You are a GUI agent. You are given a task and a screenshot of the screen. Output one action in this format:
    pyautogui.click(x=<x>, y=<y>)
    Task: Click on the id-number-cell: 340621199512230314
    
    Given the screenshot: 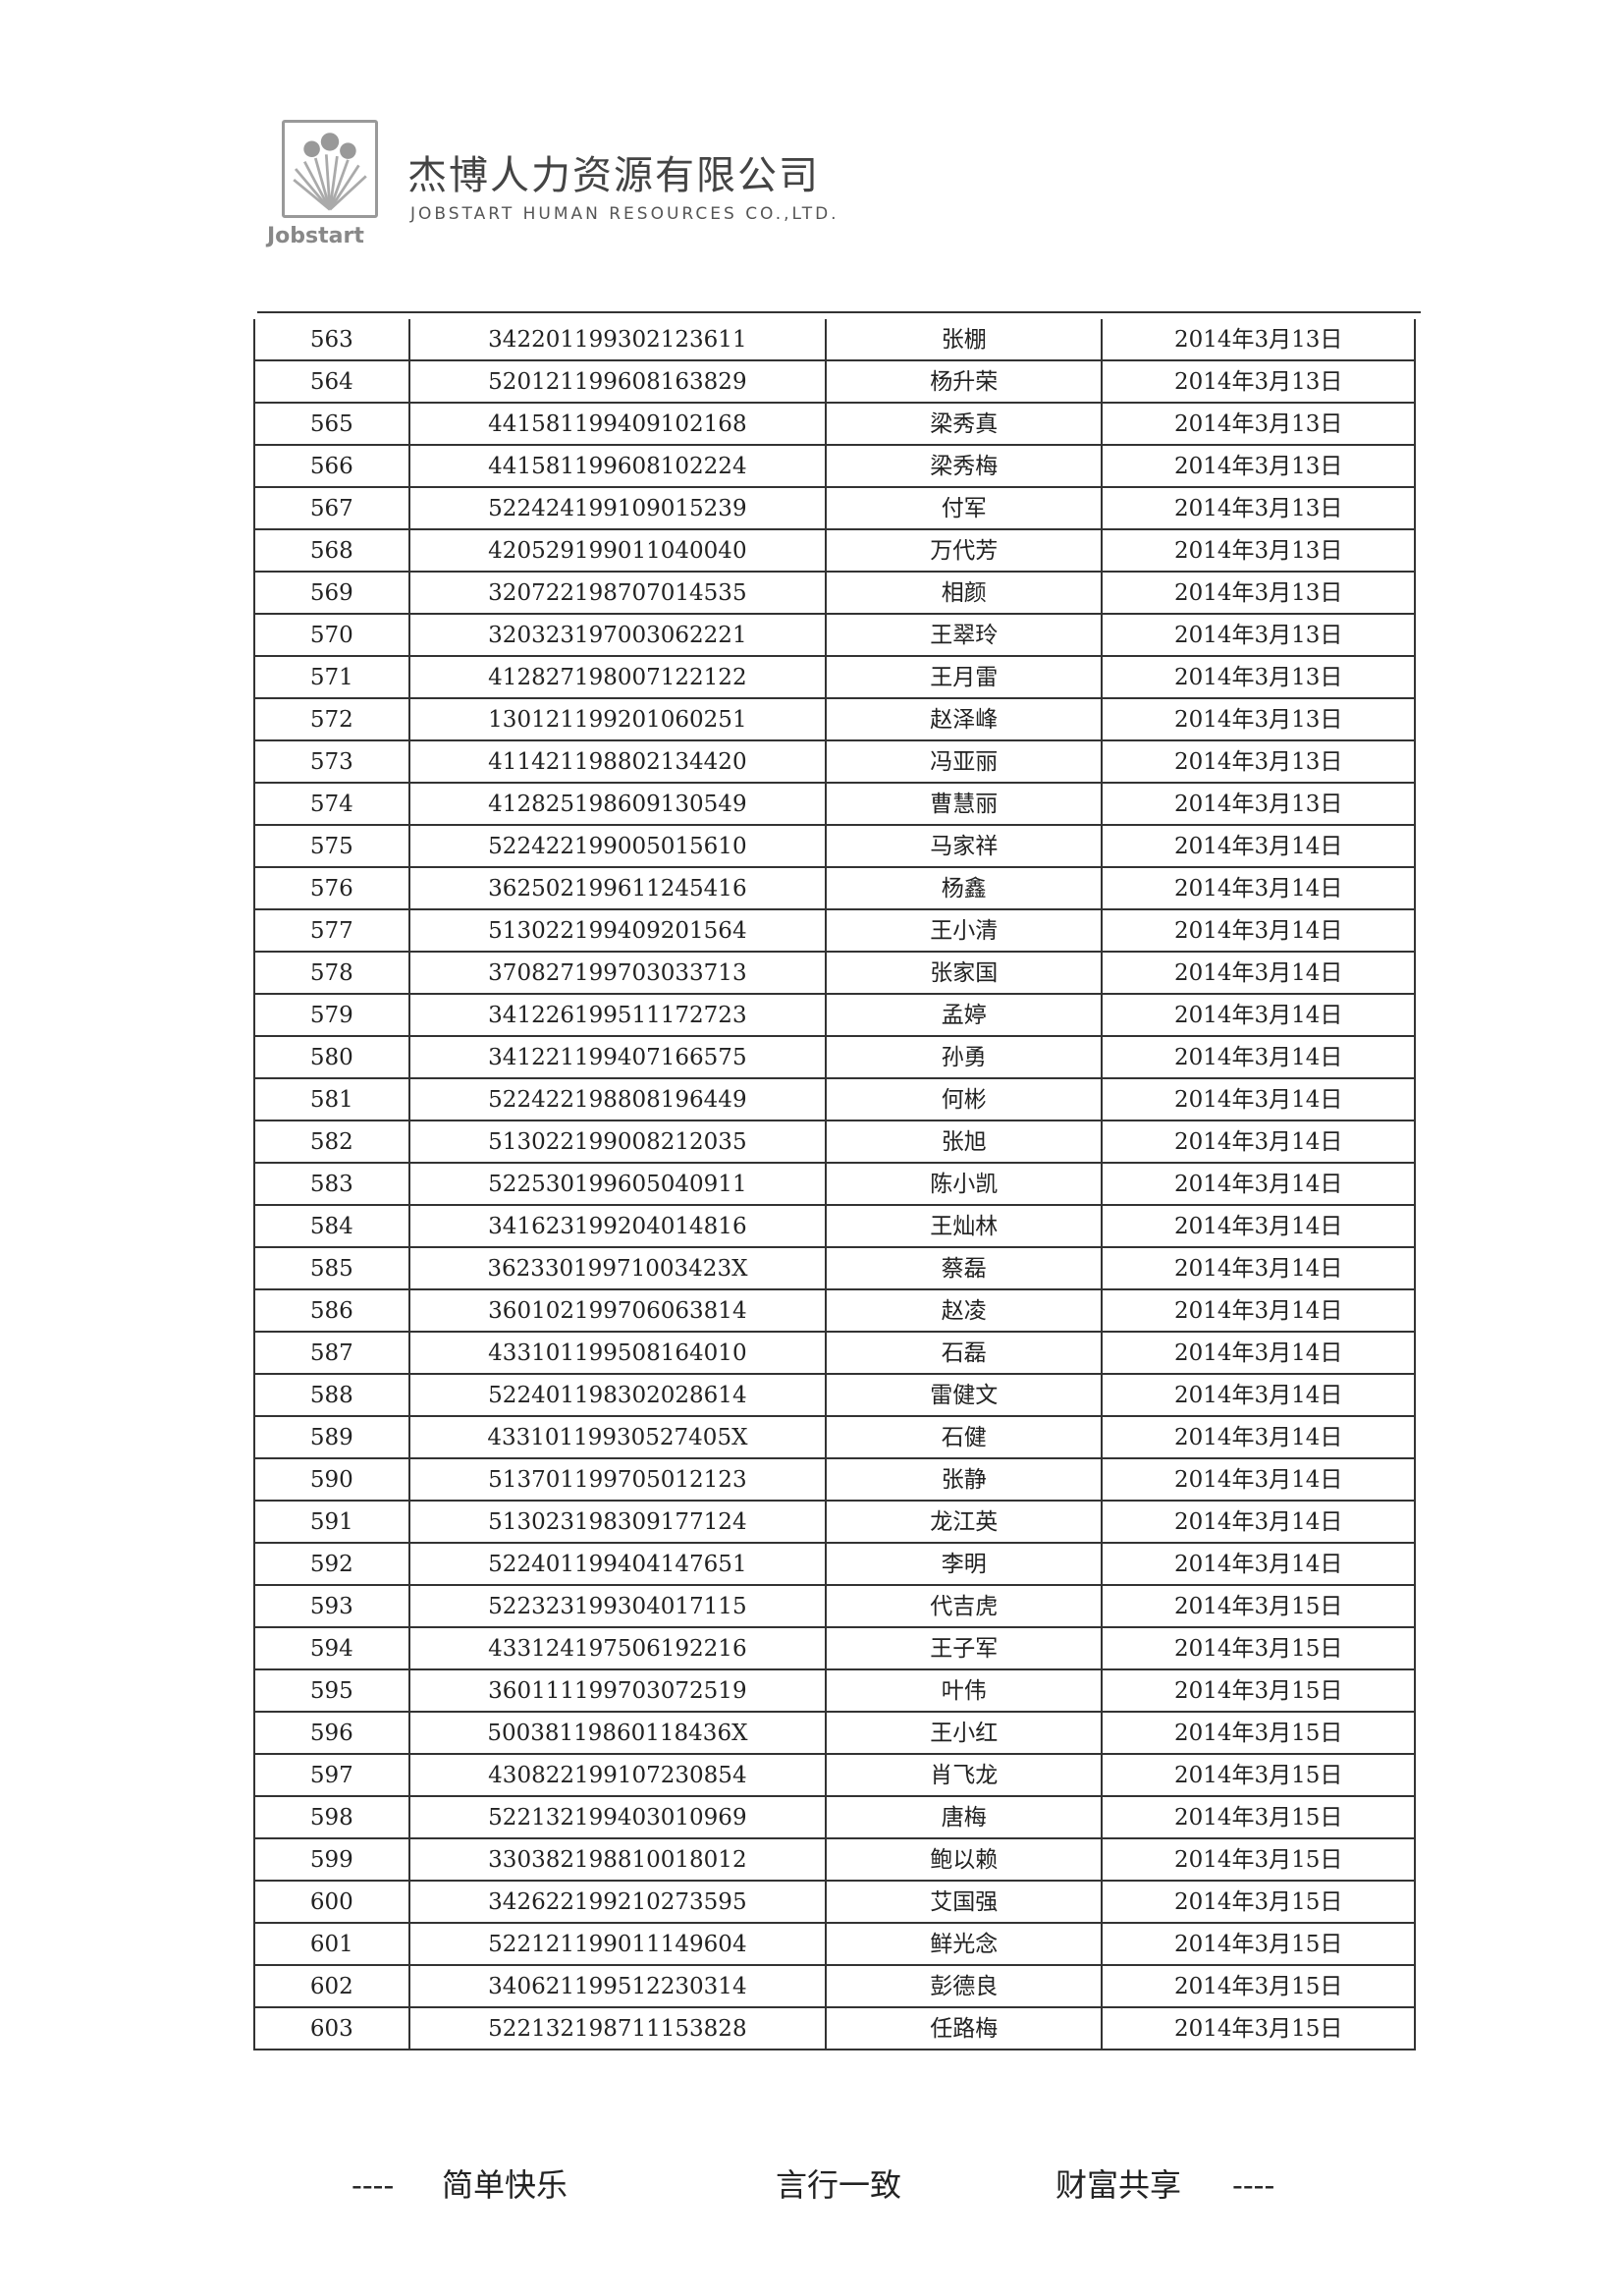 What is the action you would take?
    pyautogui.click(x=617, y=1986)
    